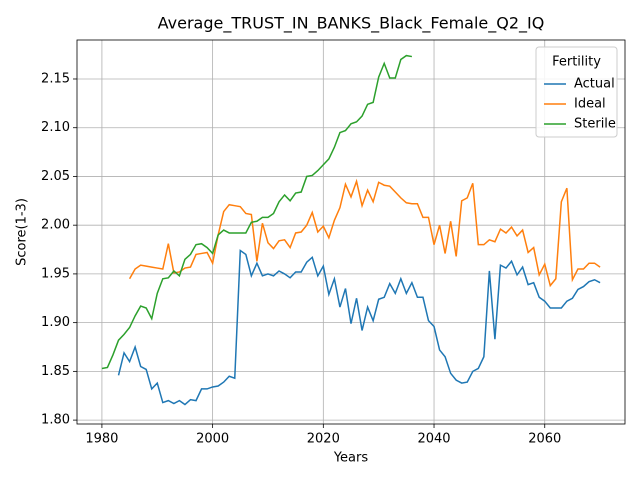  I want to click on y-tick-label: 1.95, so click(55, 273).